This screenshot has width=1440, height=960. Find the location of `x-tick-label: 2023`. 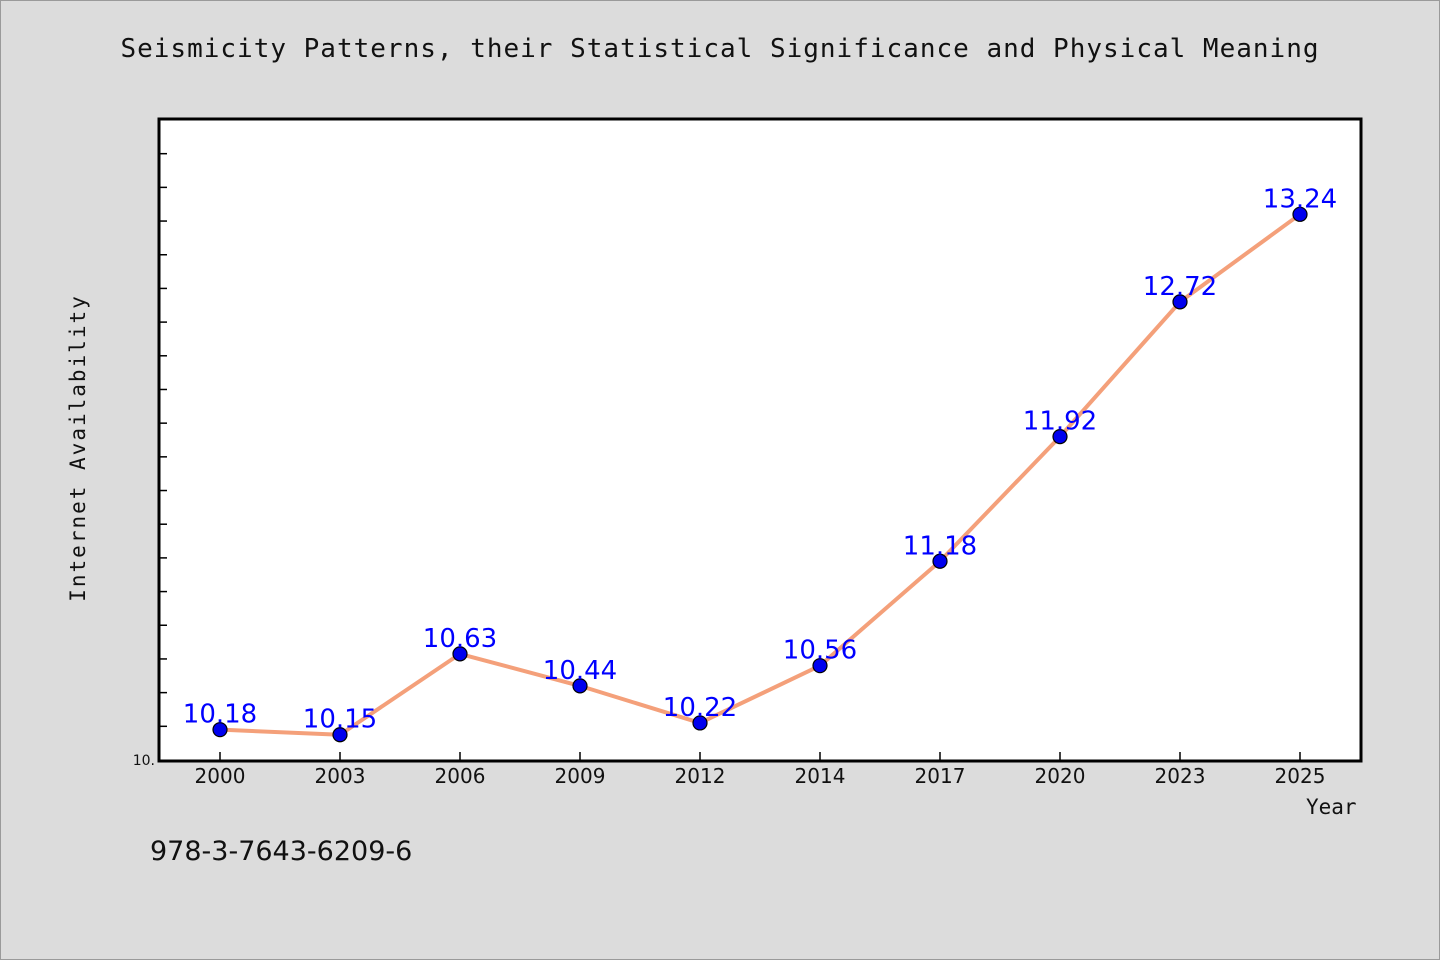

x-tick-label: 2023 is located at coordinates (1180, 776).